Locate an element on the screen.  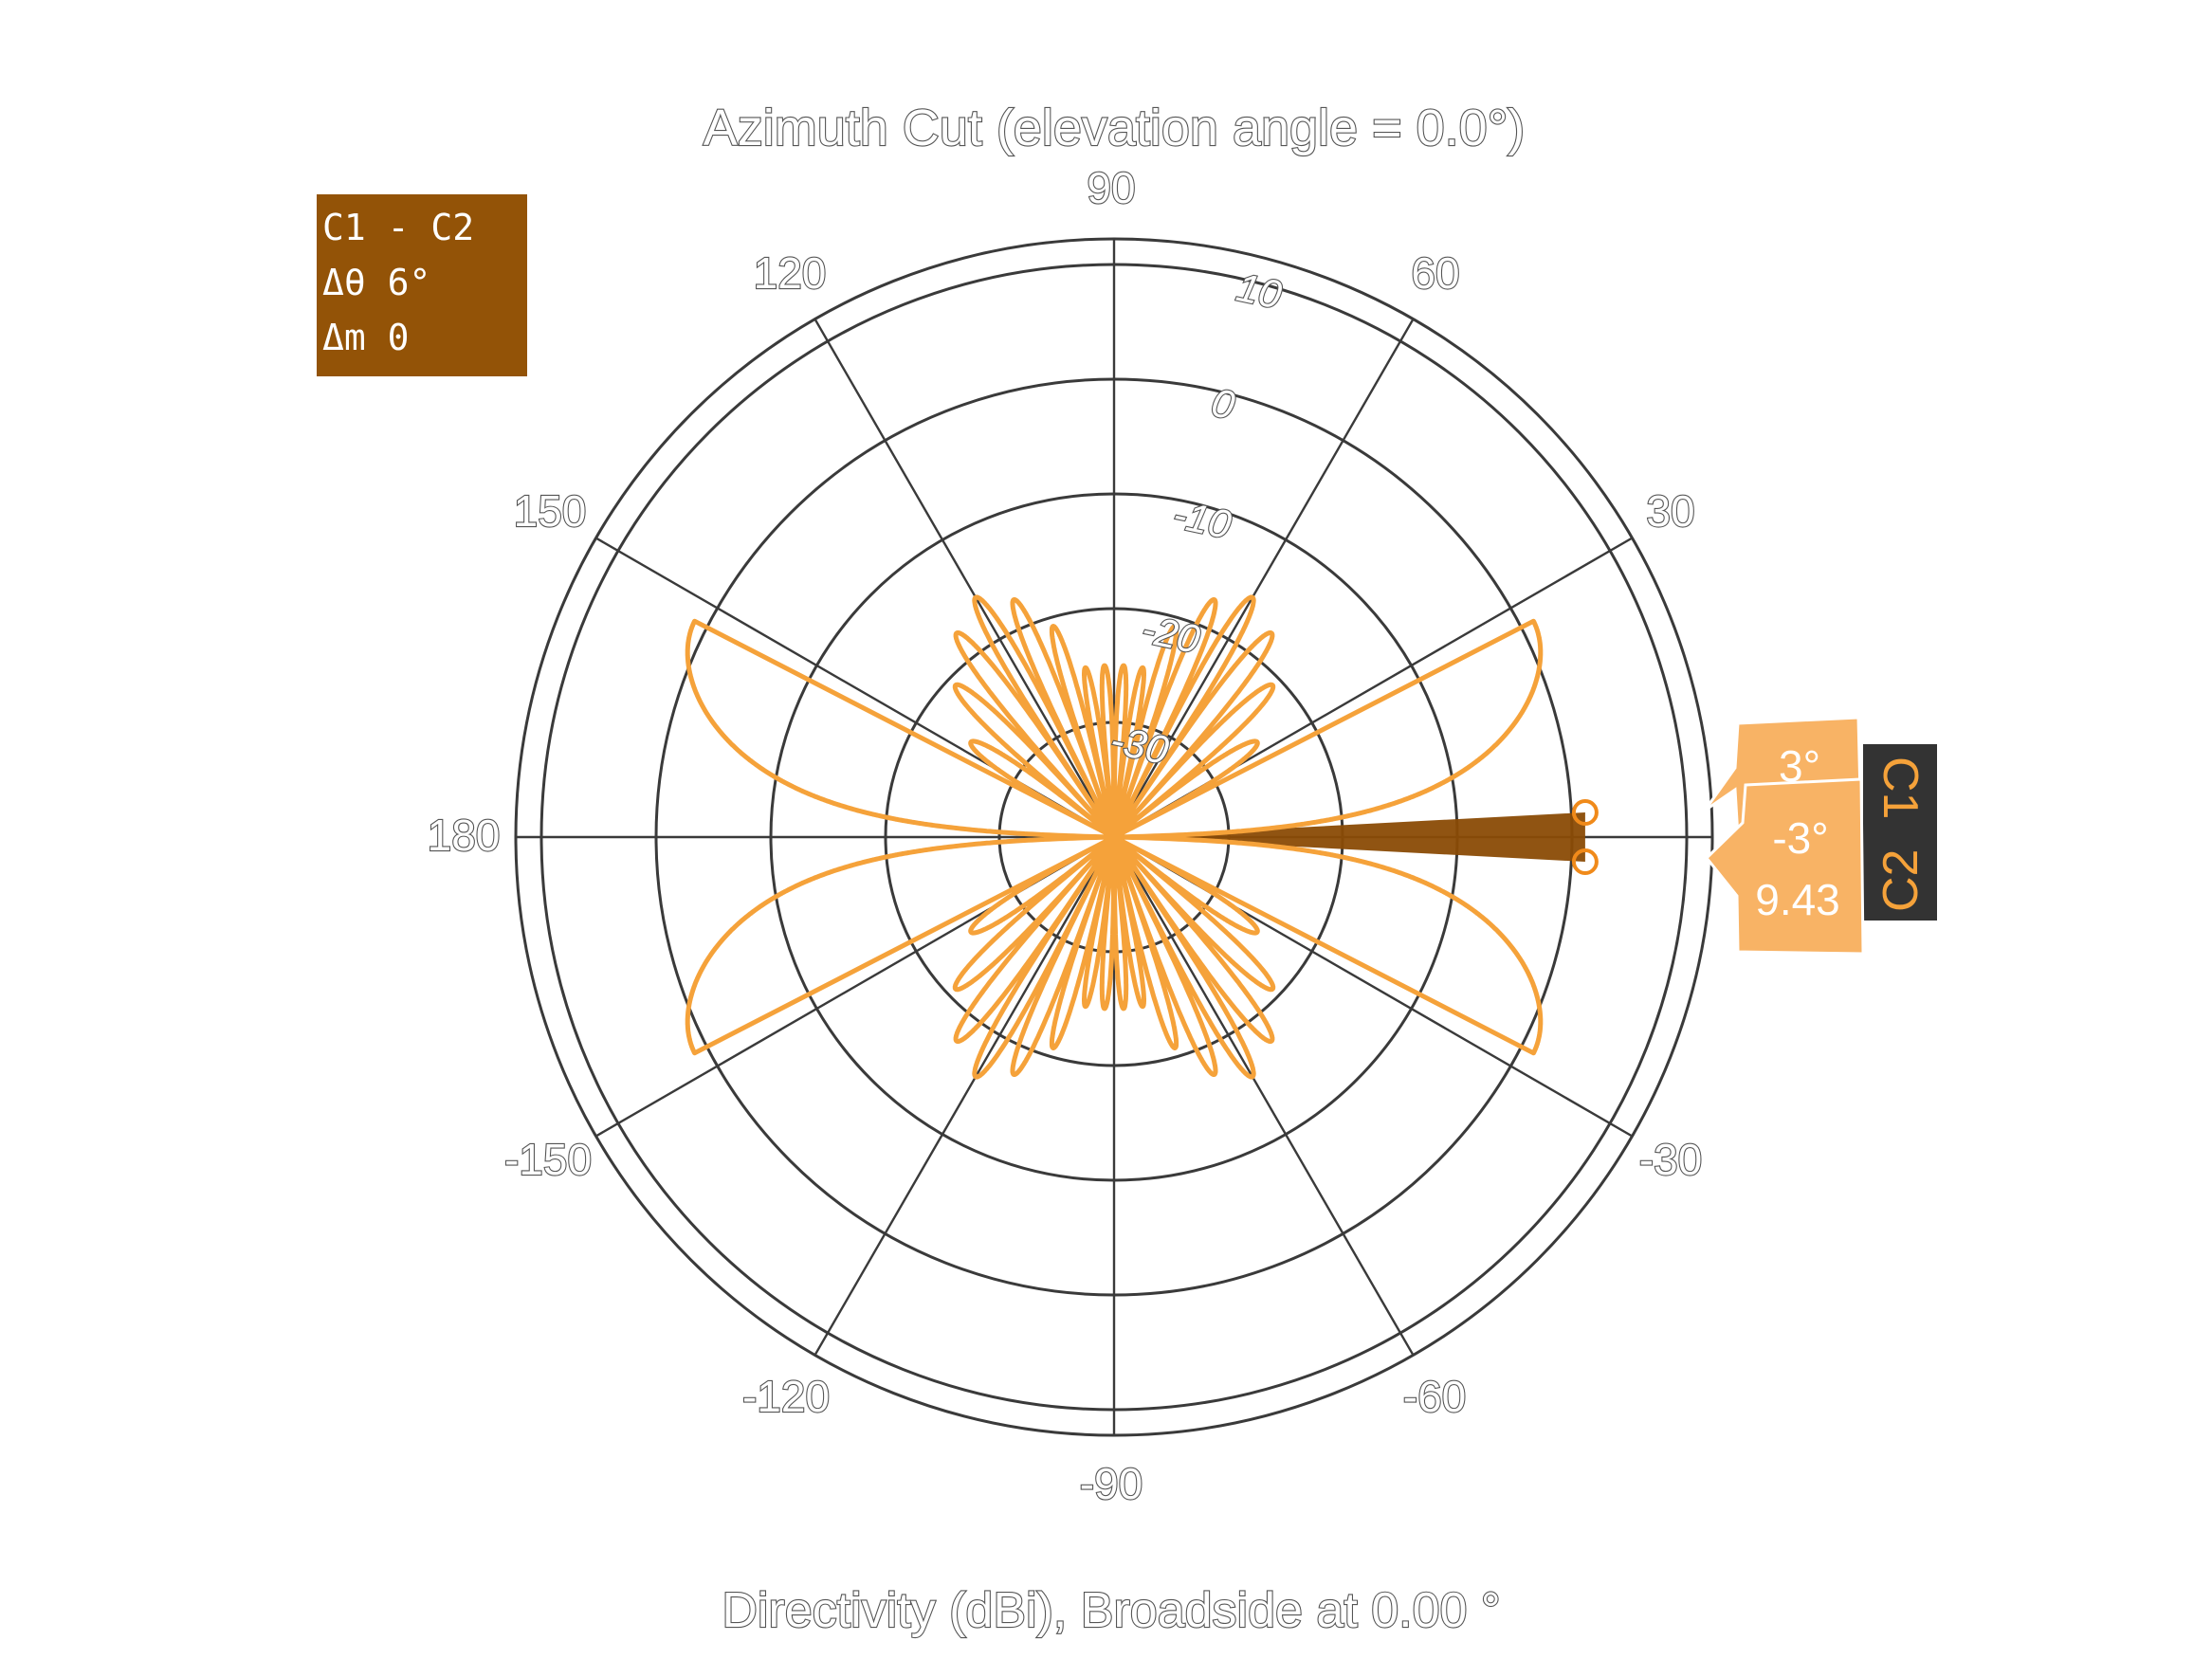
cursor-c1-marker is located at coordinates (1585, 812).